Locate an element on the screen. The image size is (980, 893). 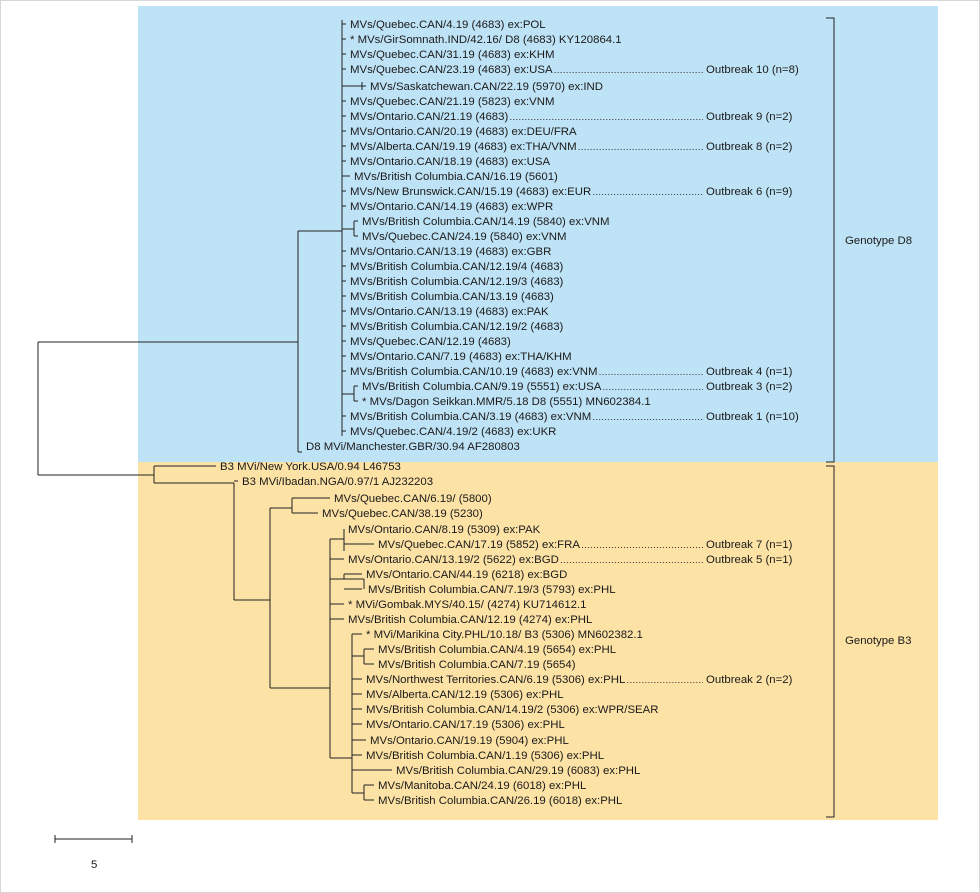
outbreak-label: Outbreak 3 (n=2) is located at coordinates (749, 387).